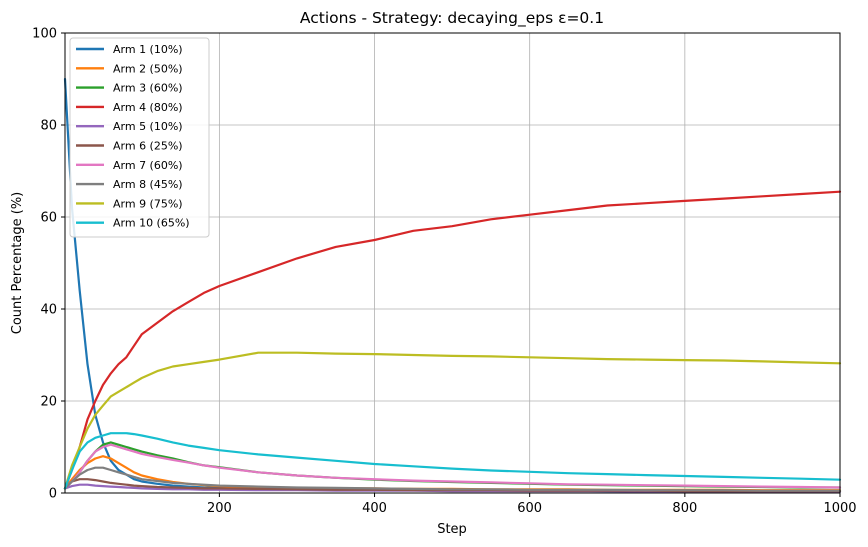  I want to click on y-tick-label: 20, so click(48, 402).